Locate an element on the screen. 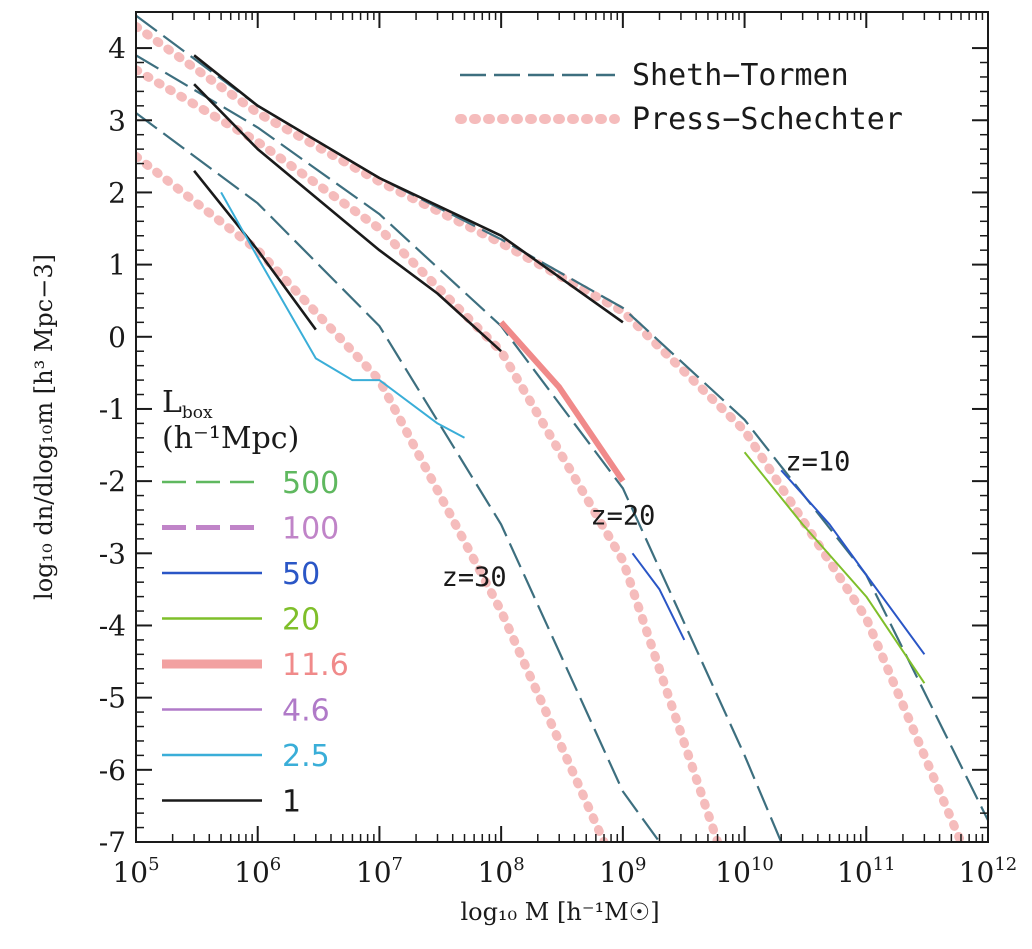 The width and height of the screenshot is (1032, 949). lbox-title: Lbox is located at coordinates (187, 404).